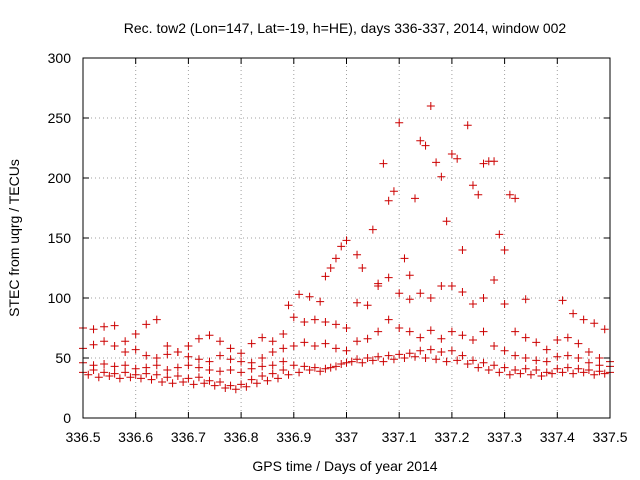 The image size is (640, 480). Describe the element at coordinates (60, 298) in the screenshot. I see `y-tick-label: 100` at that location.